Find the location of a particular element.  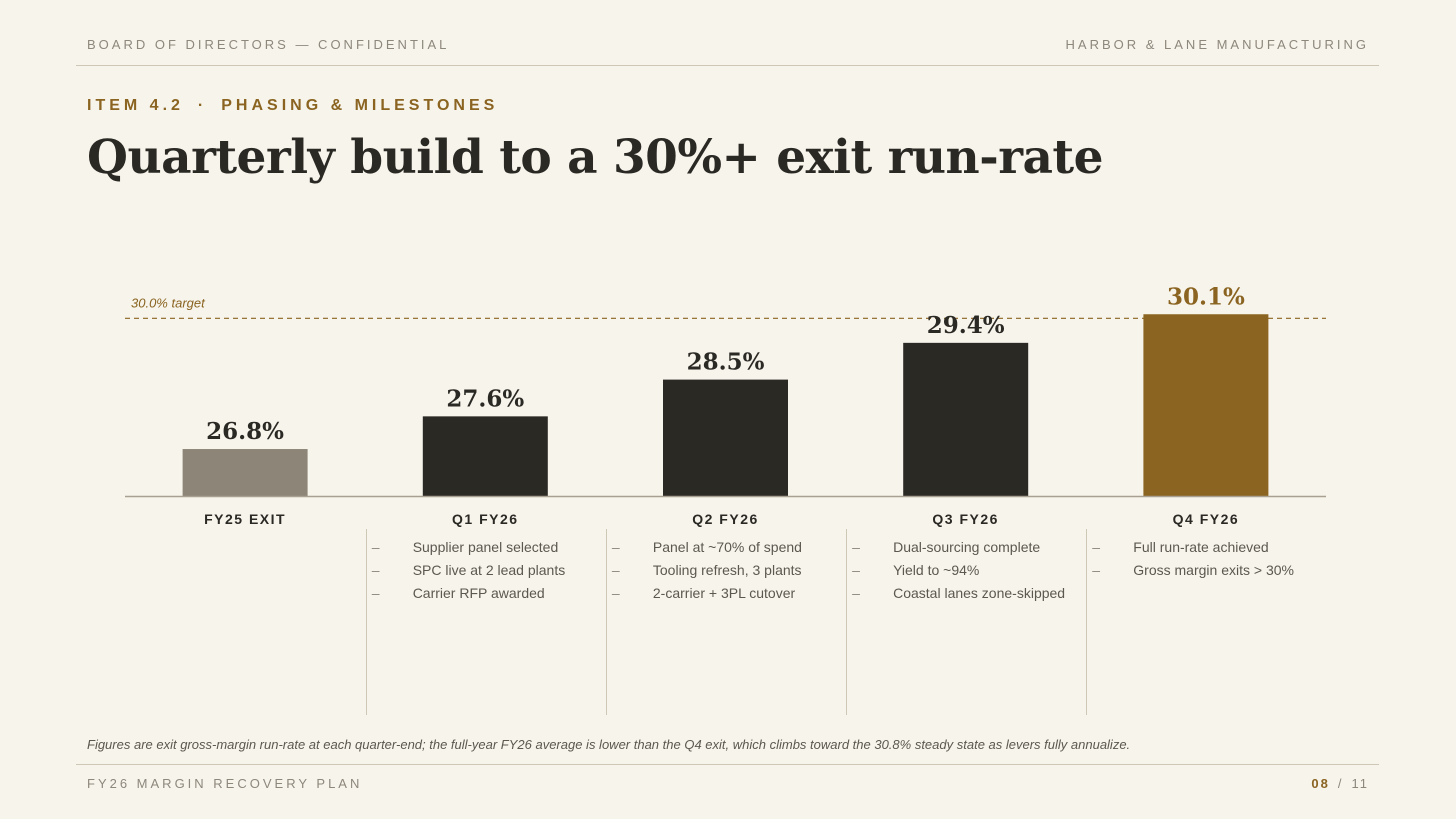

bar-value-label: 27.6% is located at coordinates (485, 398).